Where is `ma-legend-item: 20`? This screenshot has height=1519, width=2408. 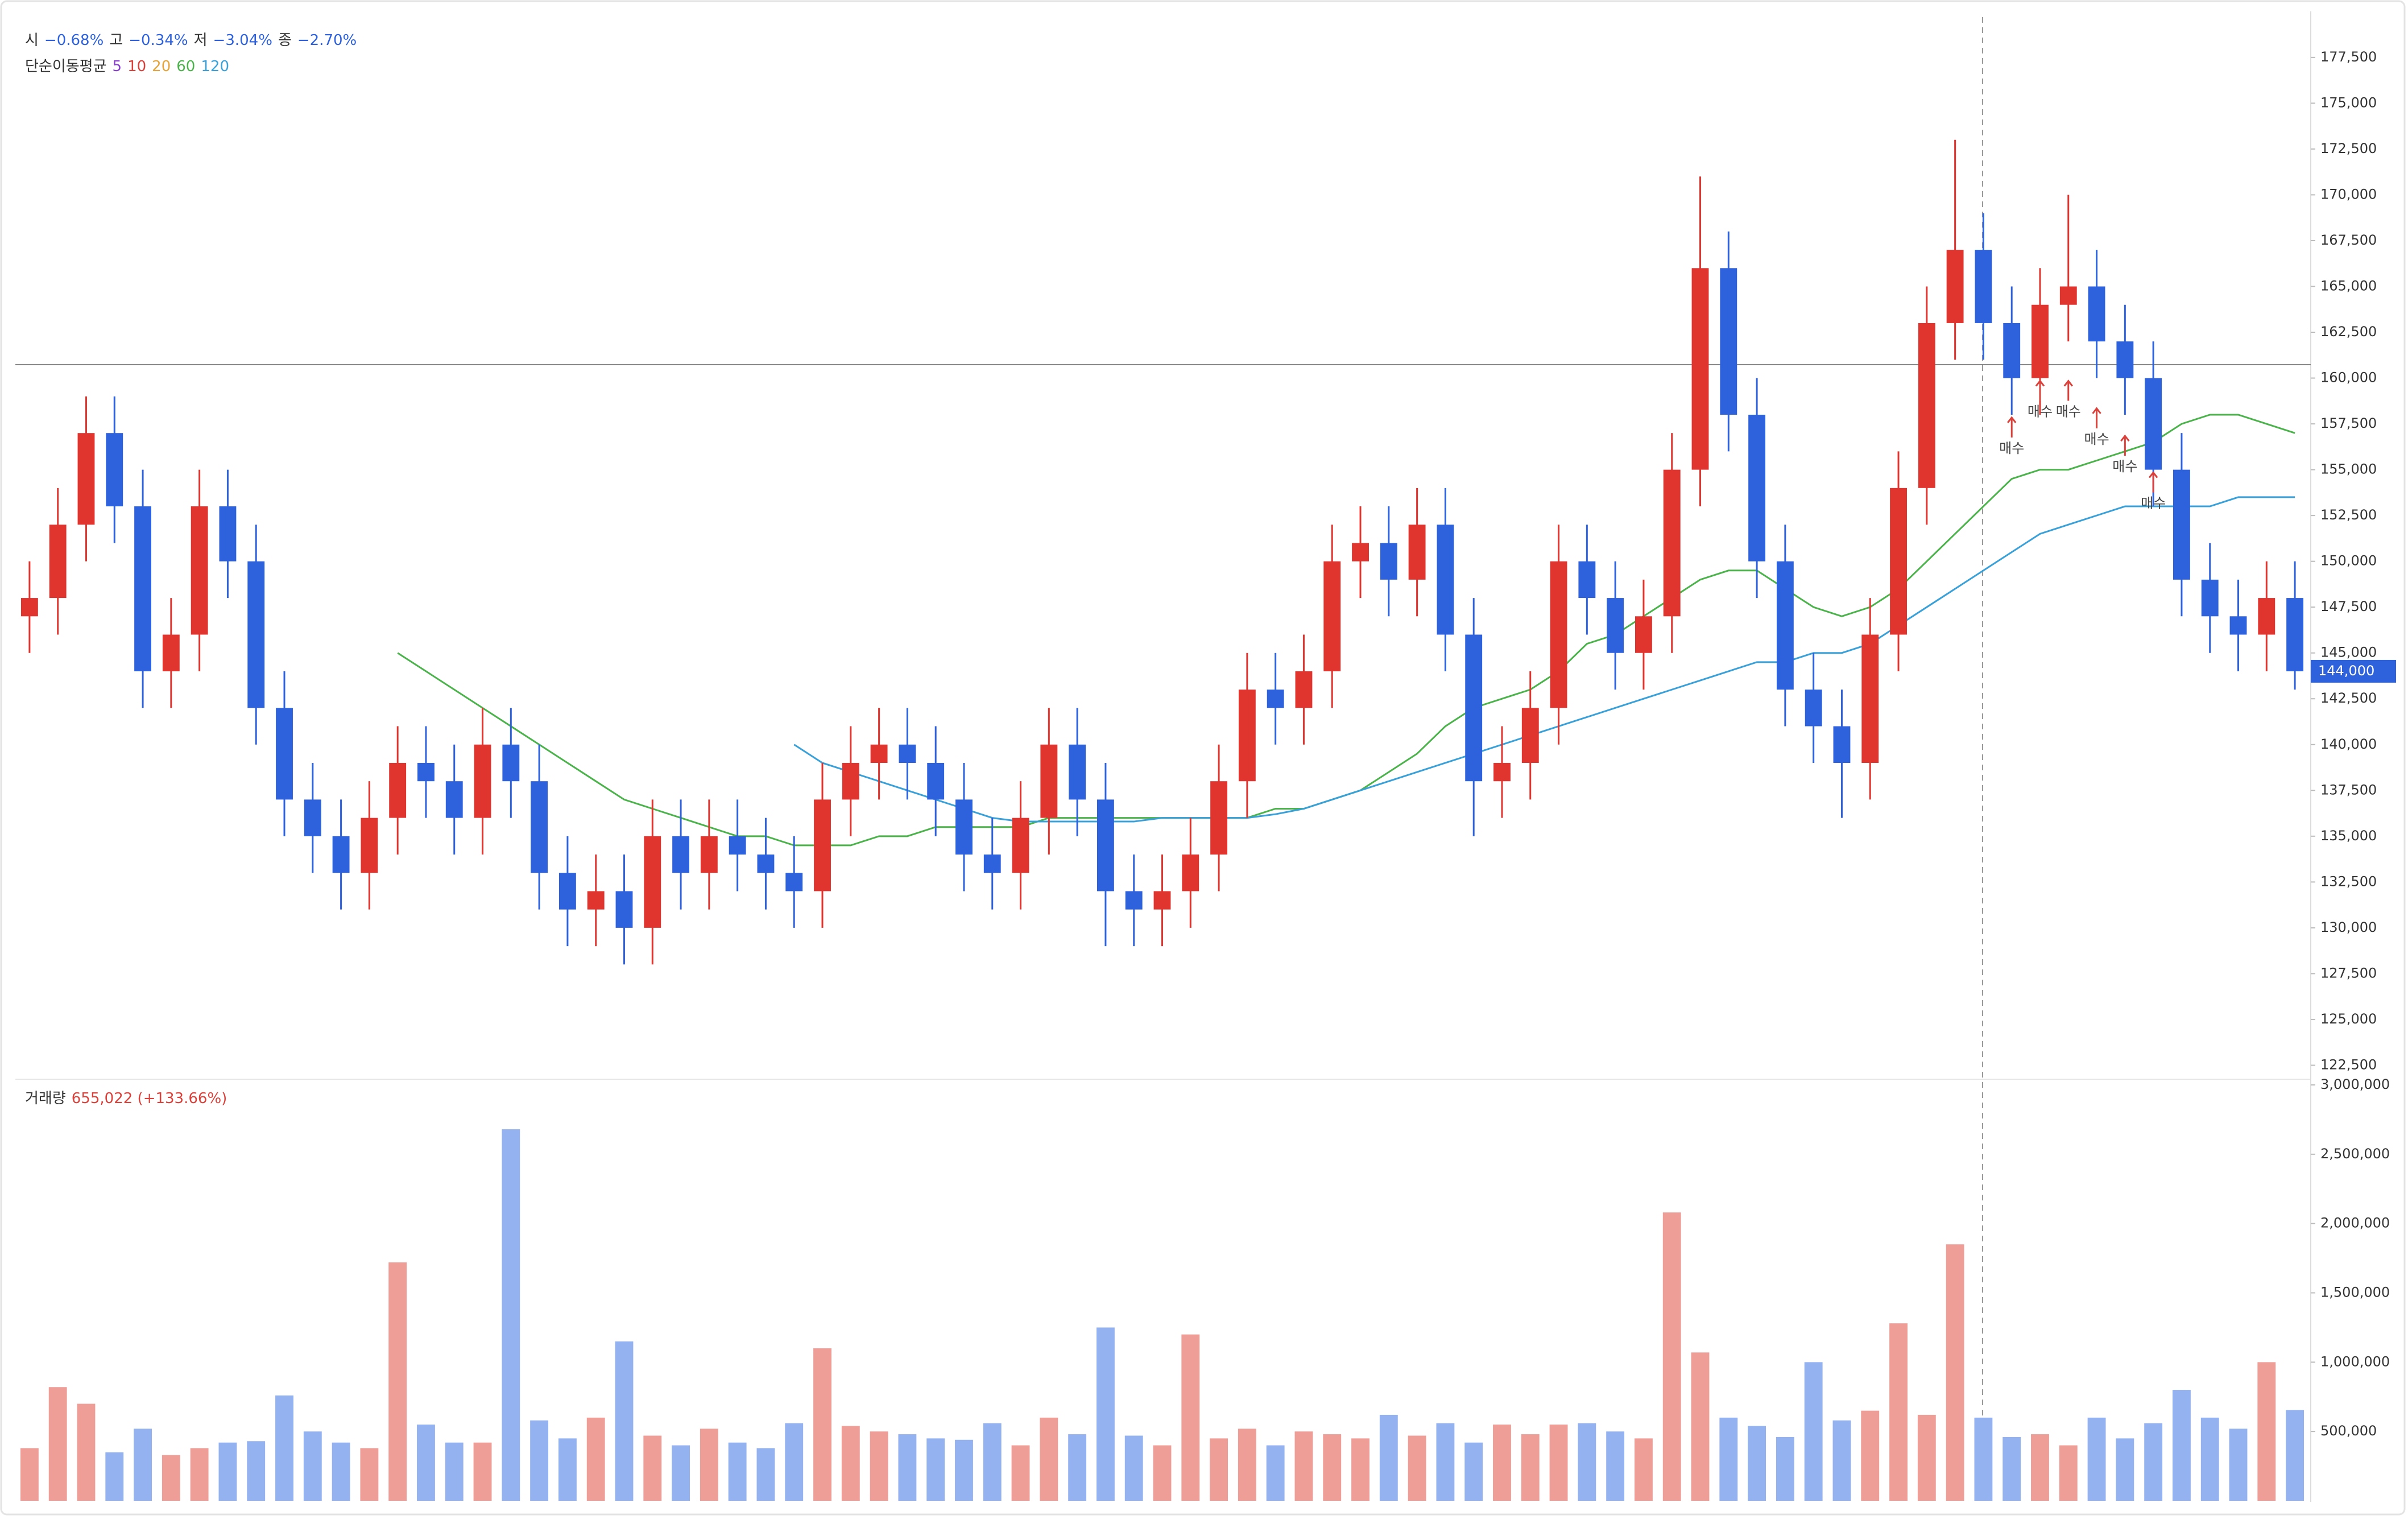 ma-legend-item: 20 is located at coordinates (162, 66).